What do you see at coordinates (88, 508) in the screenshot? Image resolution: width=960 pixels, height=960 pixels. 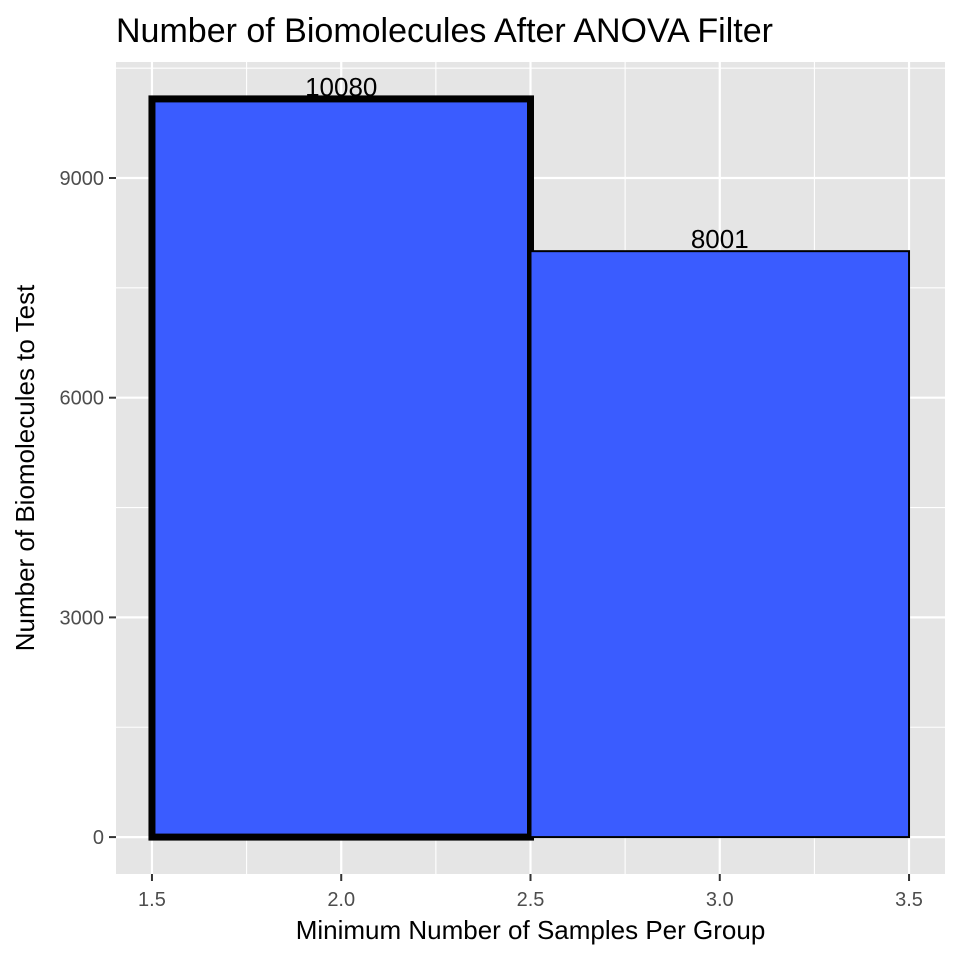 I see `y-axis-ticks: 0 3000 6000 9000` at bounding box center [88, 508].